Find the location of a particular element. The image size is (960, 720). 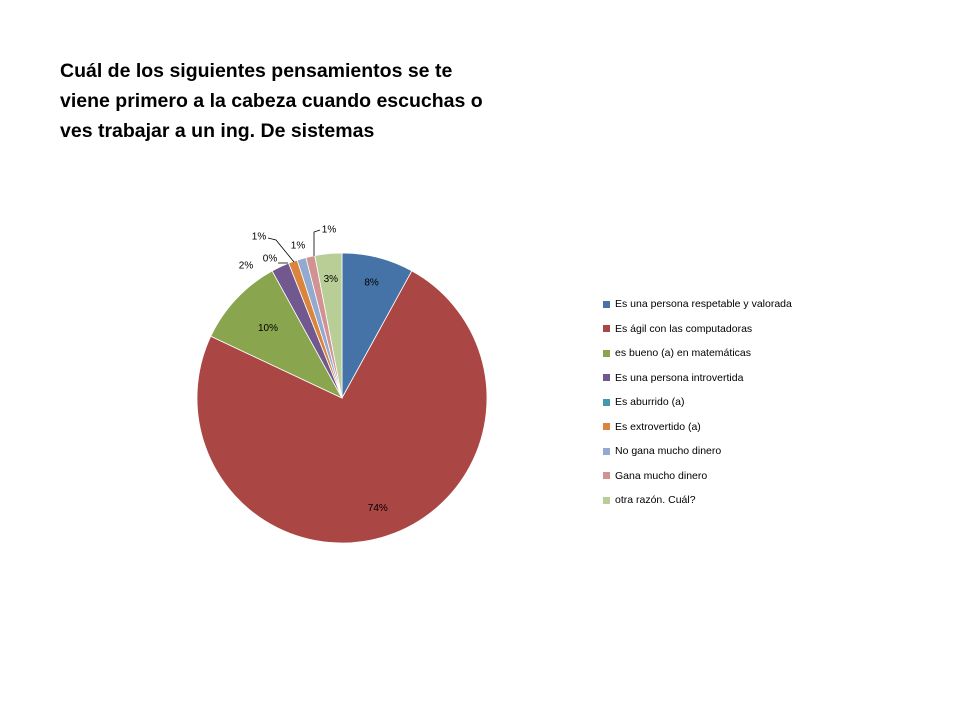

data-label-7: 1% is located at coordinates (329, 230).